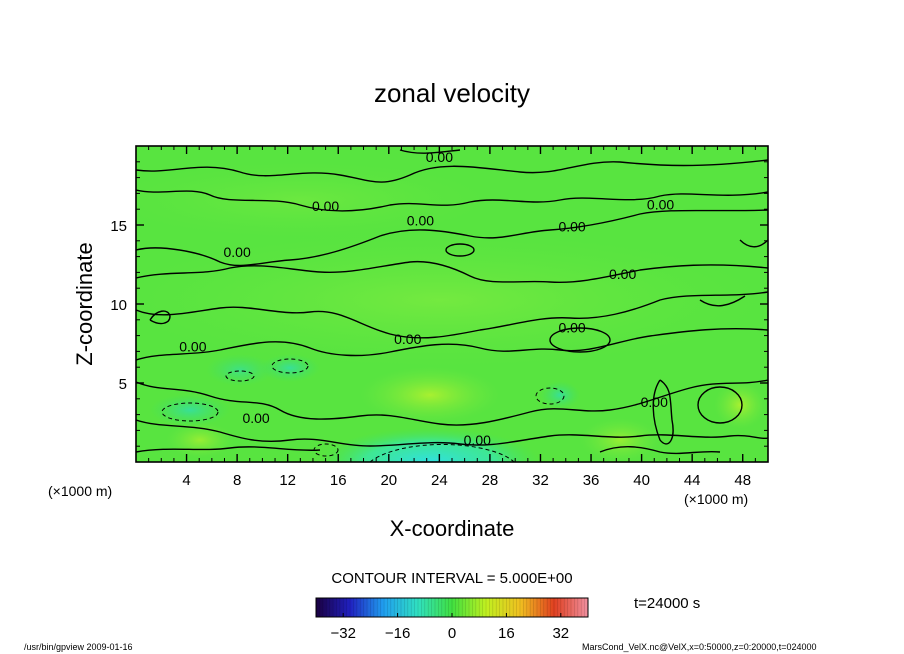 The image size is (904, 654). Describe the element at coordinates (388, 480) in the screenshot. I see `x-tick-label: 20` at that location.